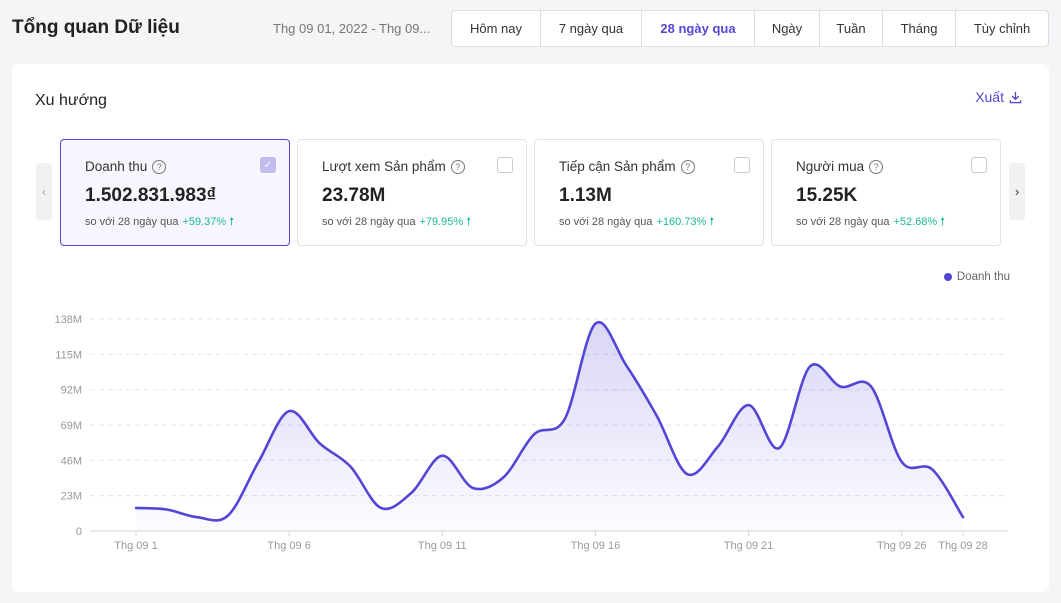 The width and height of the screenshot is (1061, 603). Describe the element at coordinates (851, 28) in the screenshot. I see `tab-week: Tuần` at that location.